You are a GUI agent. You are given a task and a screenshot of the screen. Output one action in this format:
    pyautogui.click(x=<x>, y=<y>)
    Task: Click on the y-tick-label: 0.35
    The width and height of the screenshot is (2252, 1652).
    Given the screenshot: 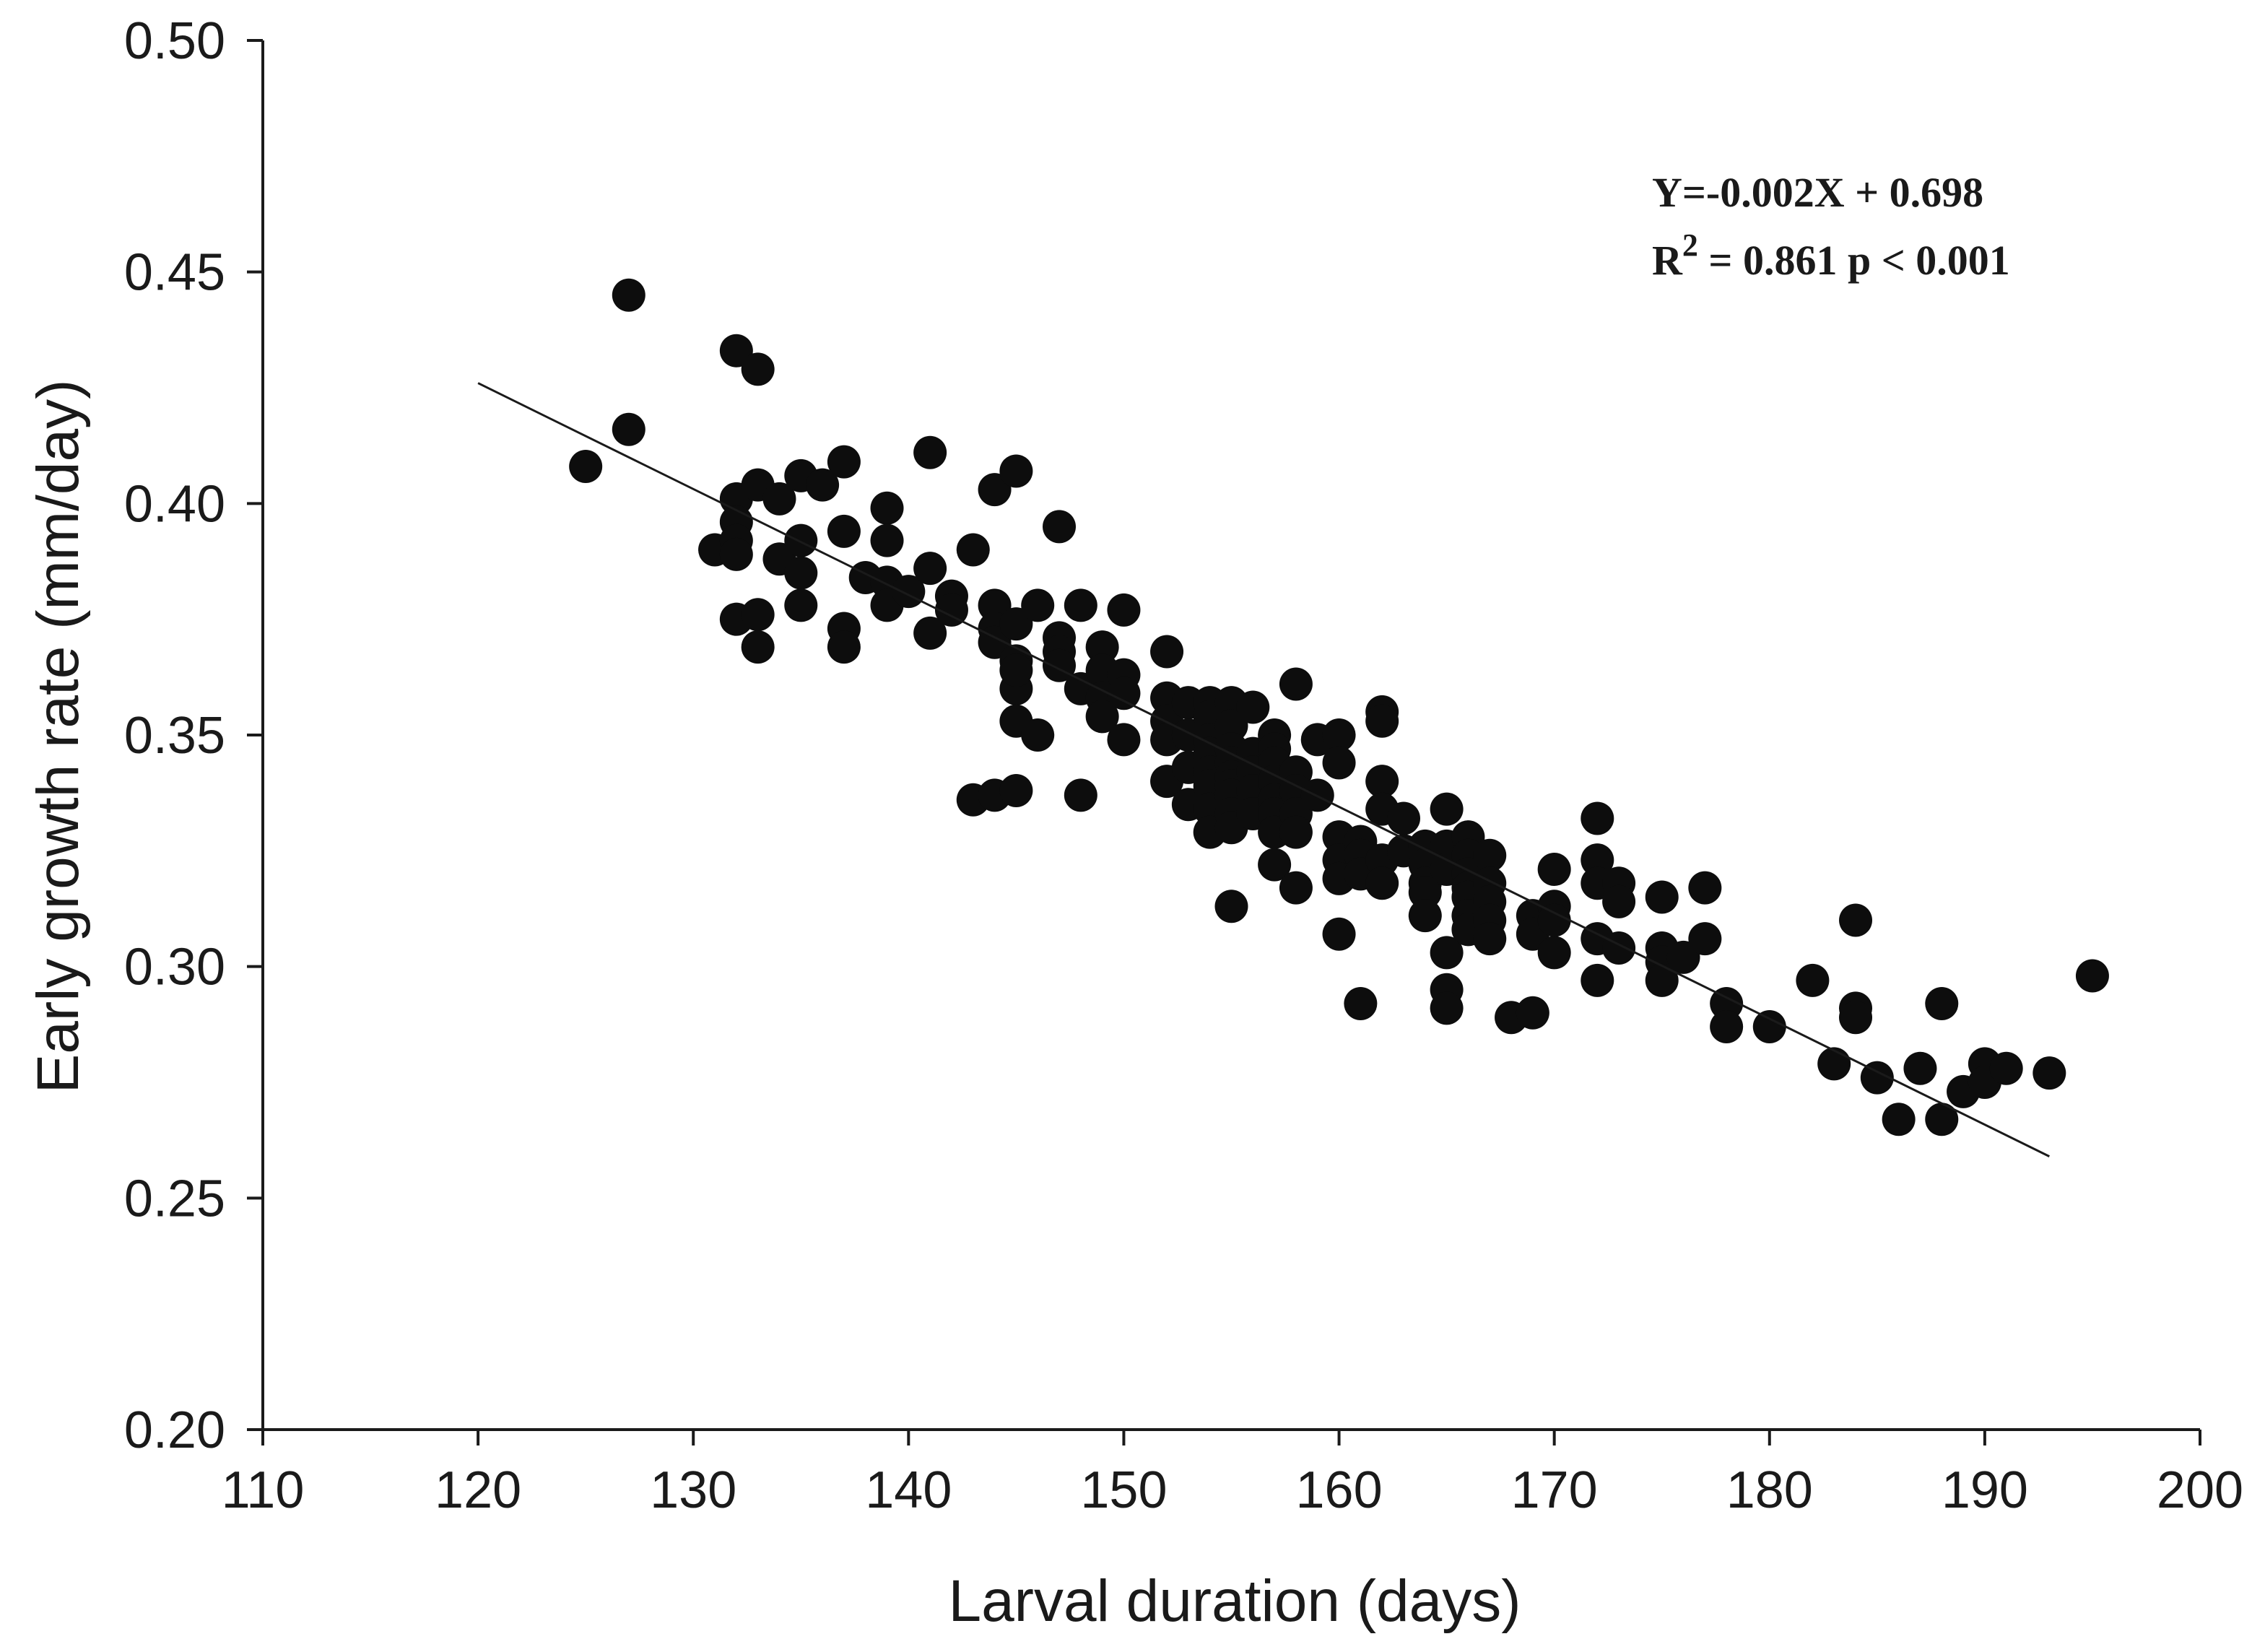 What is the action you would take?
    pyautogui.click(x=175, y=736)
    